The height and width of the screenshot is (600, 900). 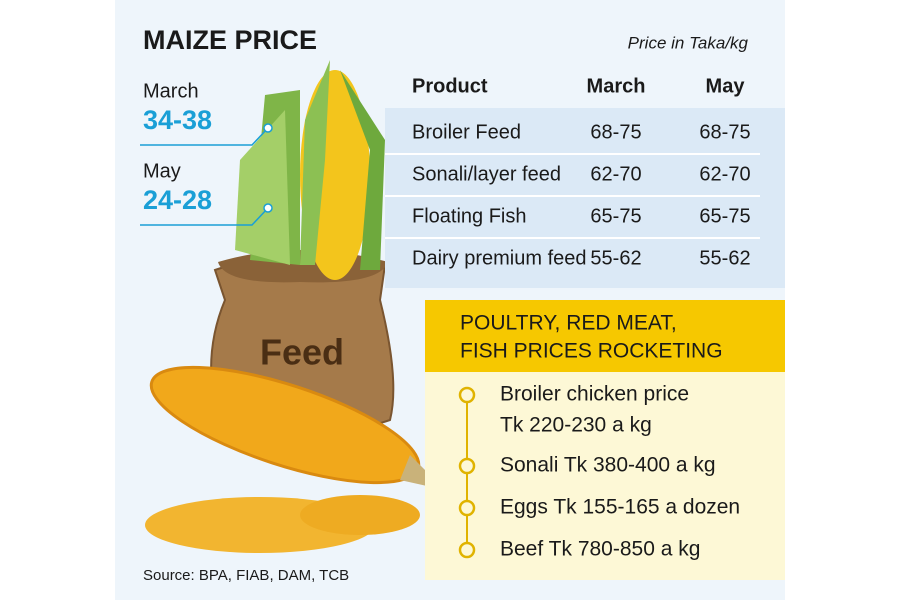 What do you see at coordinates (162, 171) in the screenshot?
I see `month-label: May` at bounding box center [162, 171].